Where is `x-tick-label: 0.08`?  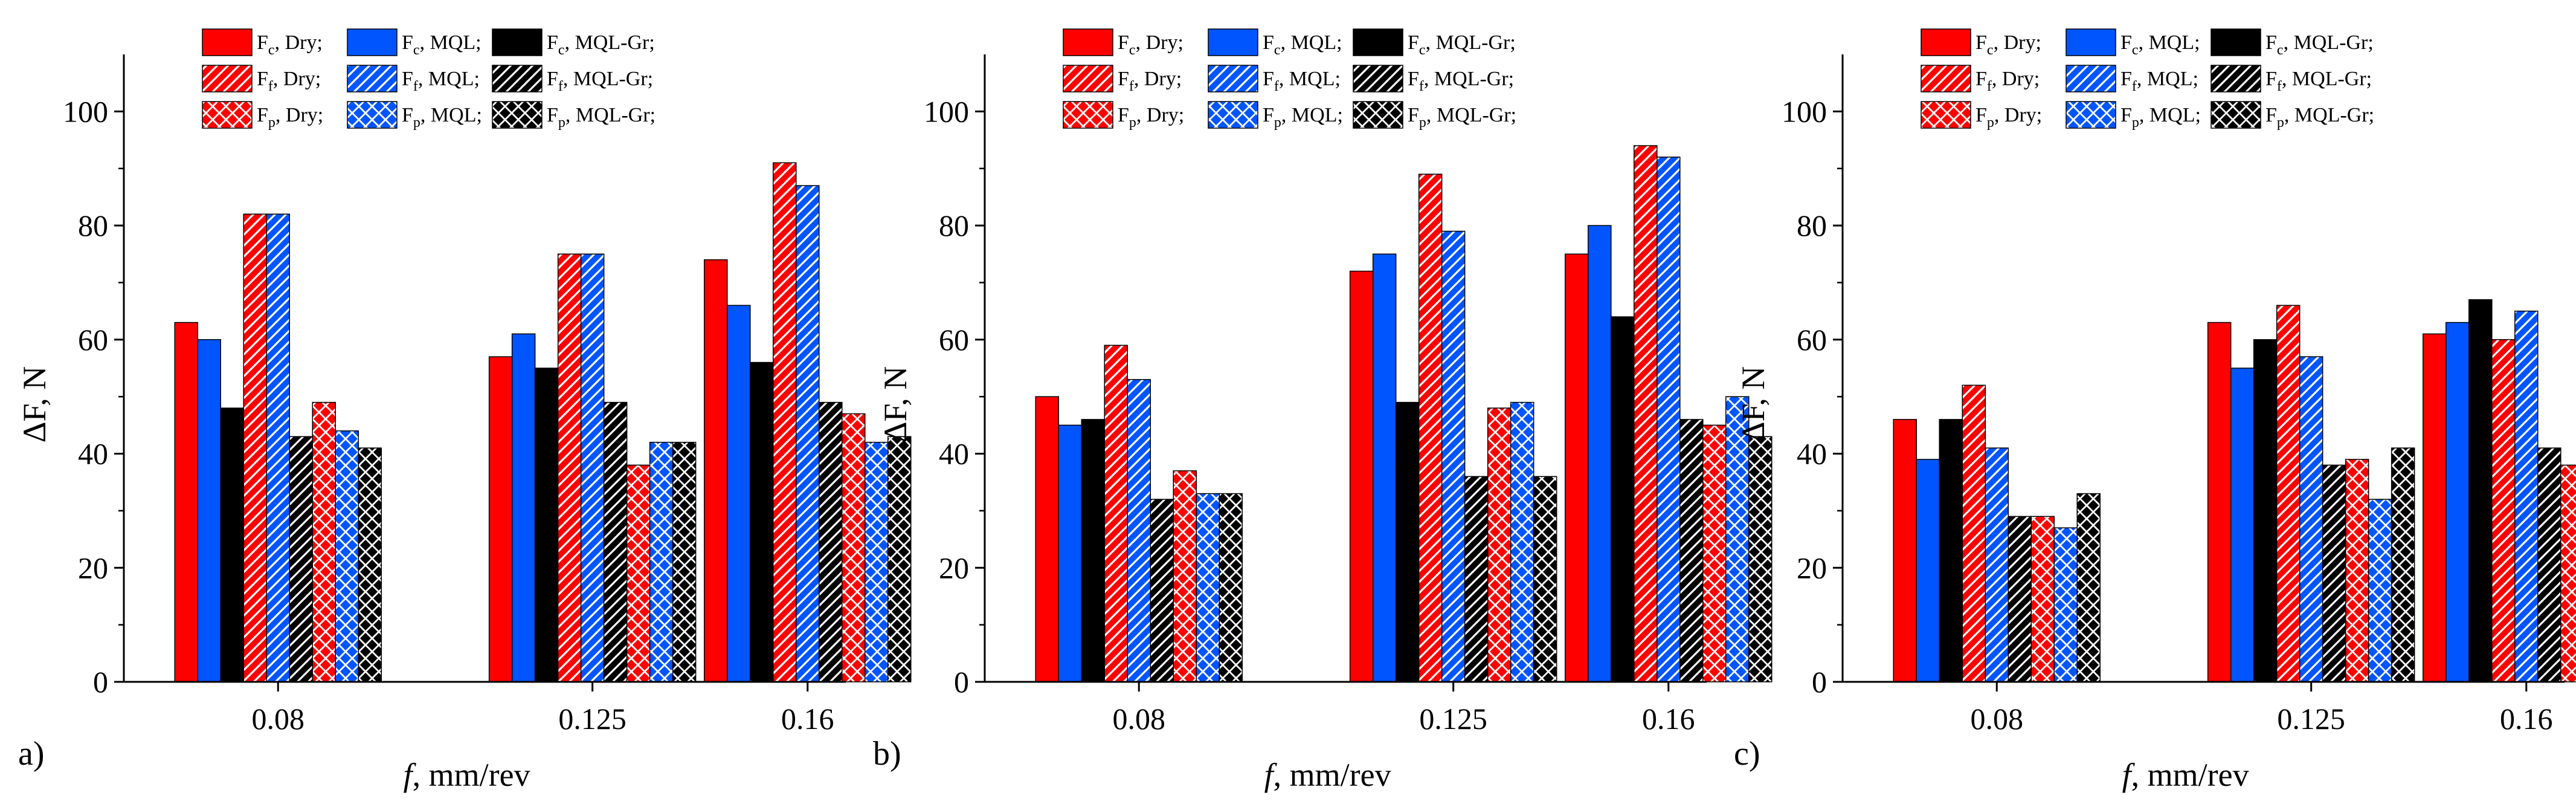 x-tick-label: 0.08 is located at coordinates (1997, 719).